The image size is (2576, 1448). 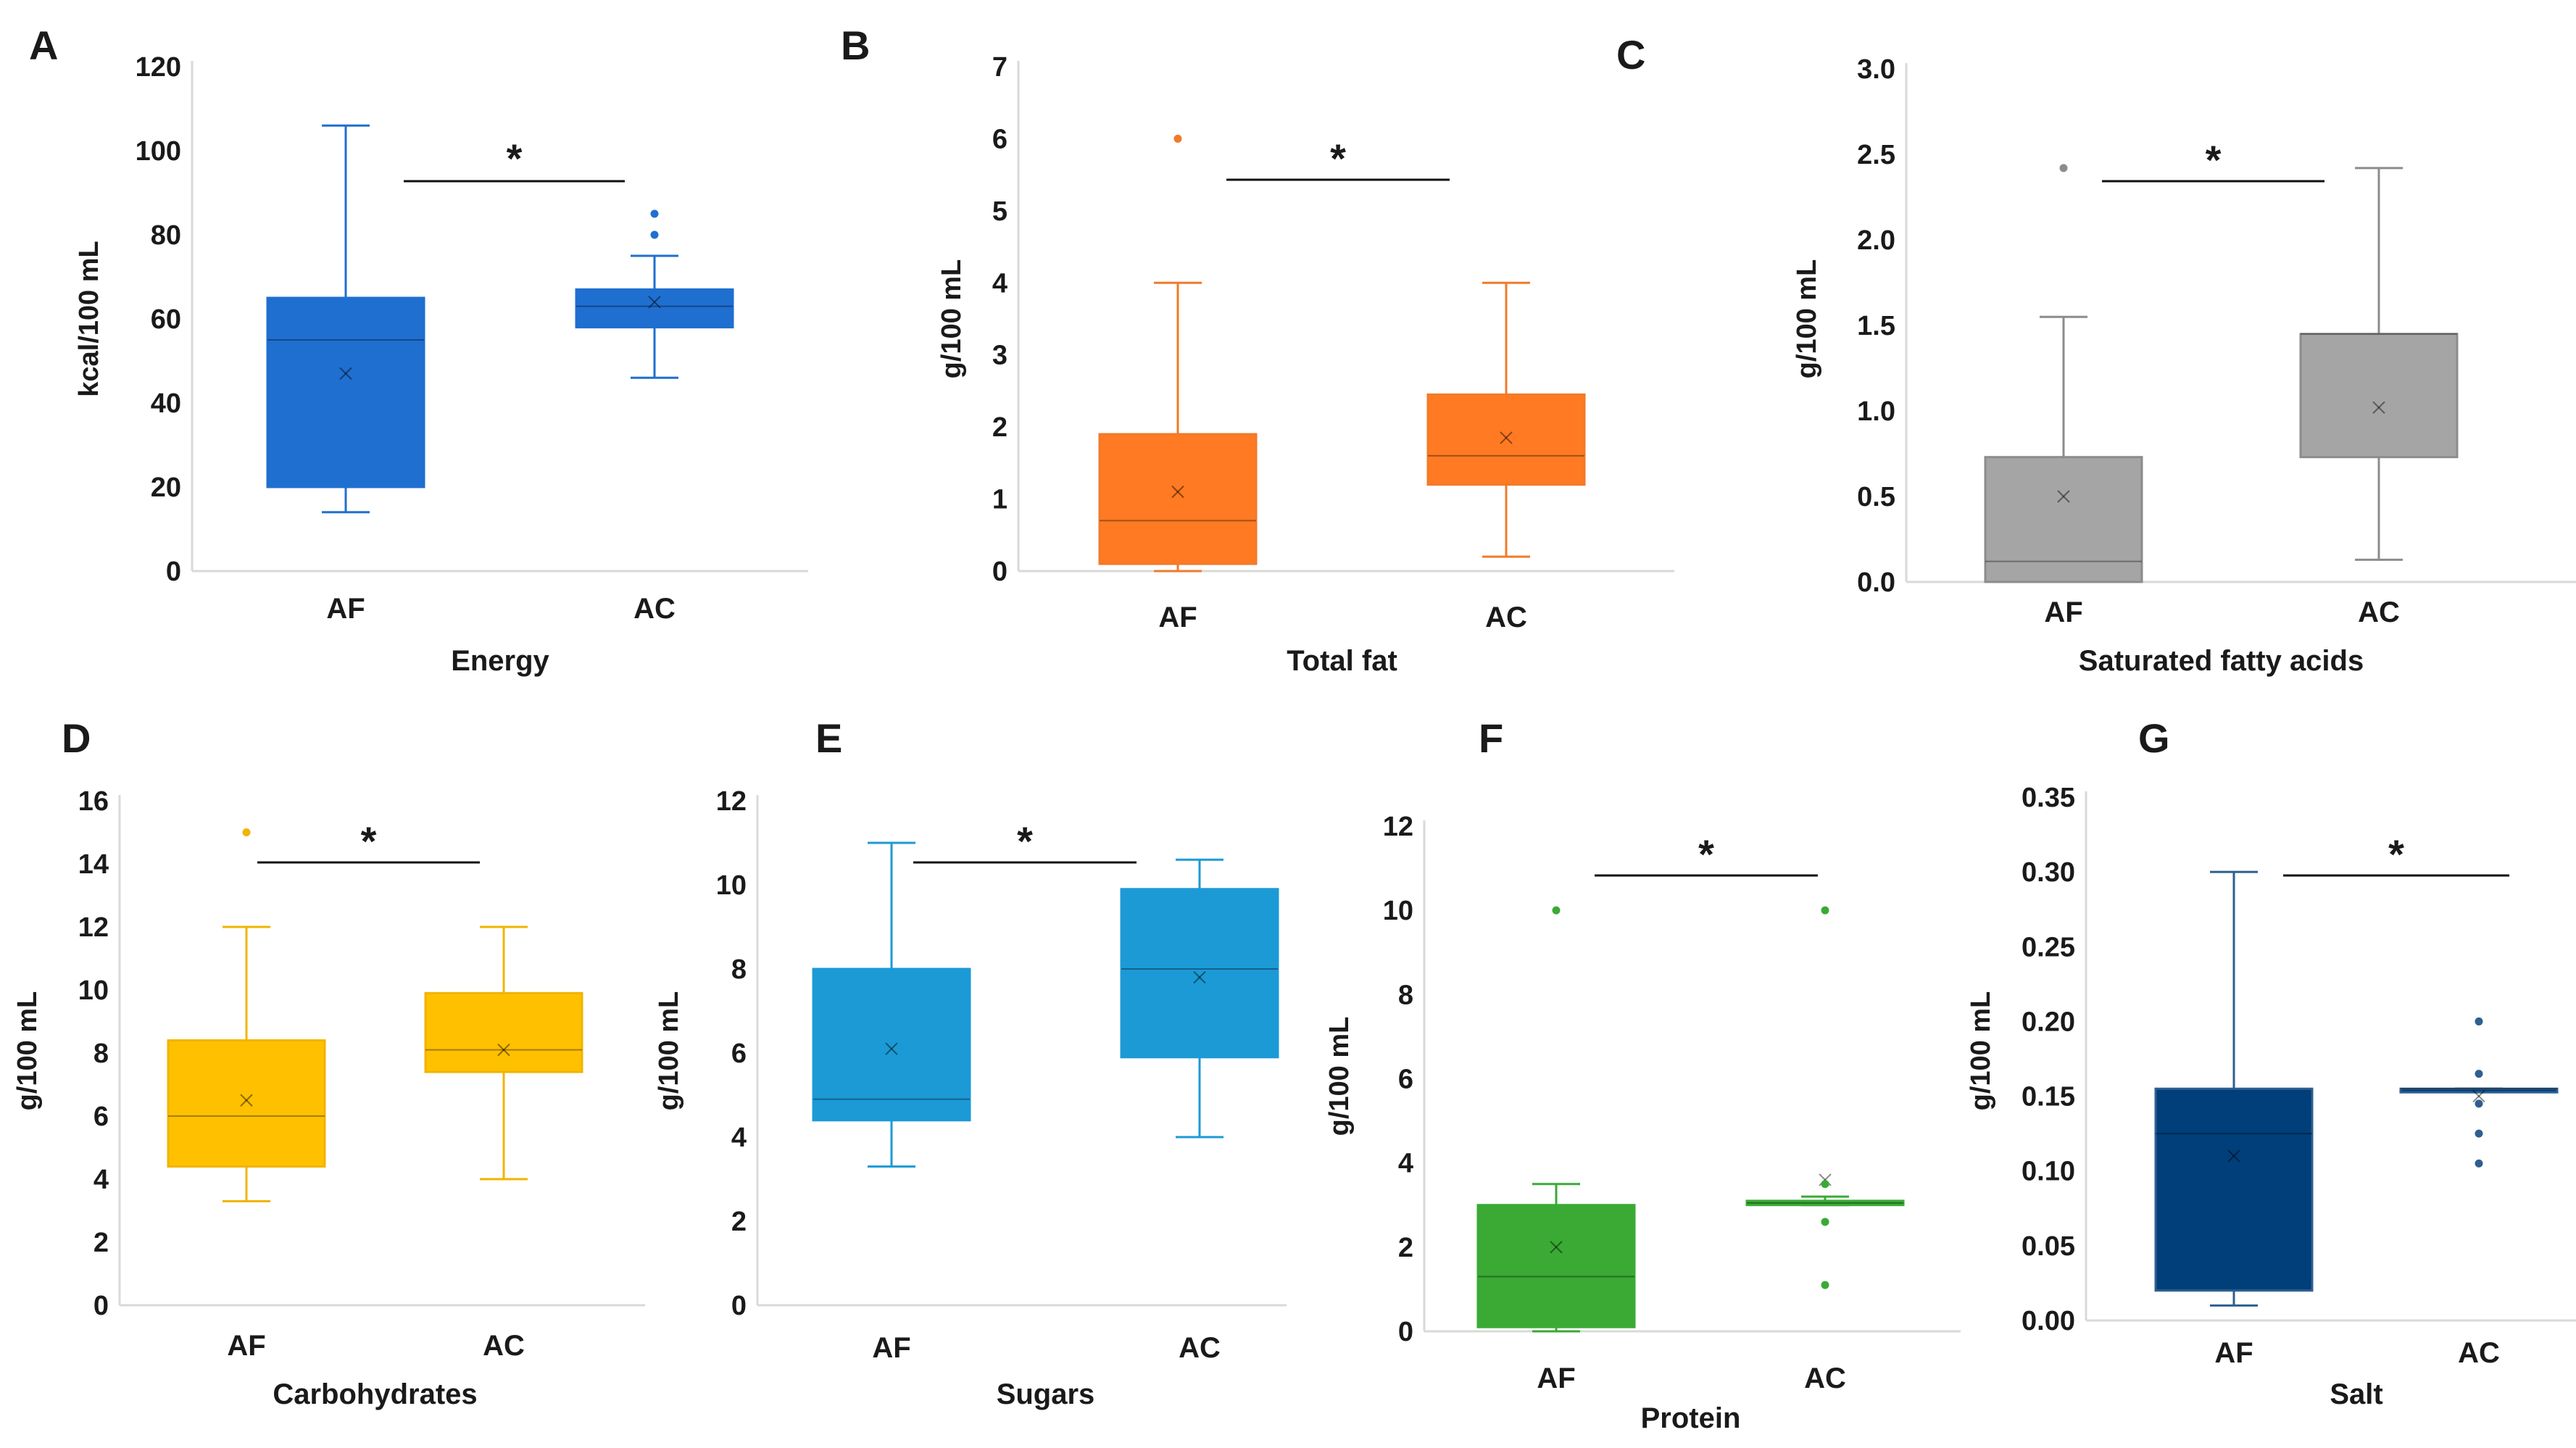 What do you see at coordinates (89, 318) in the screenshot?
I see `y-axis-label: kcal/100 mL` at bounding box center [89, 318].